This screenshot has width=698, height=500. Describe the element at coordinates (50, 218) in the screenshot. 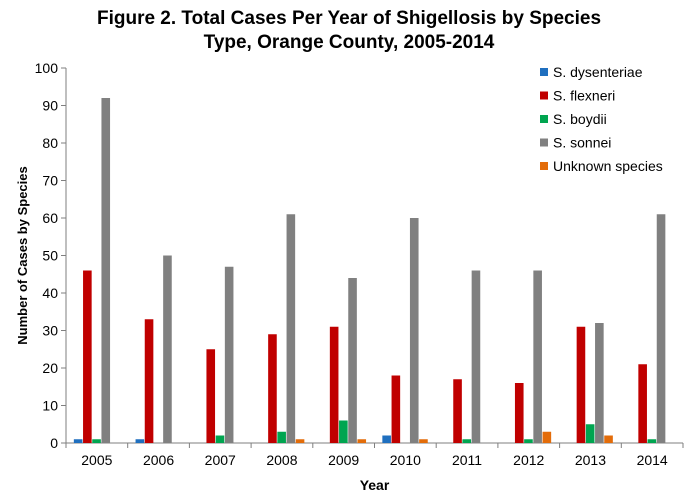

I see `y-tick-label: 60` at that location.